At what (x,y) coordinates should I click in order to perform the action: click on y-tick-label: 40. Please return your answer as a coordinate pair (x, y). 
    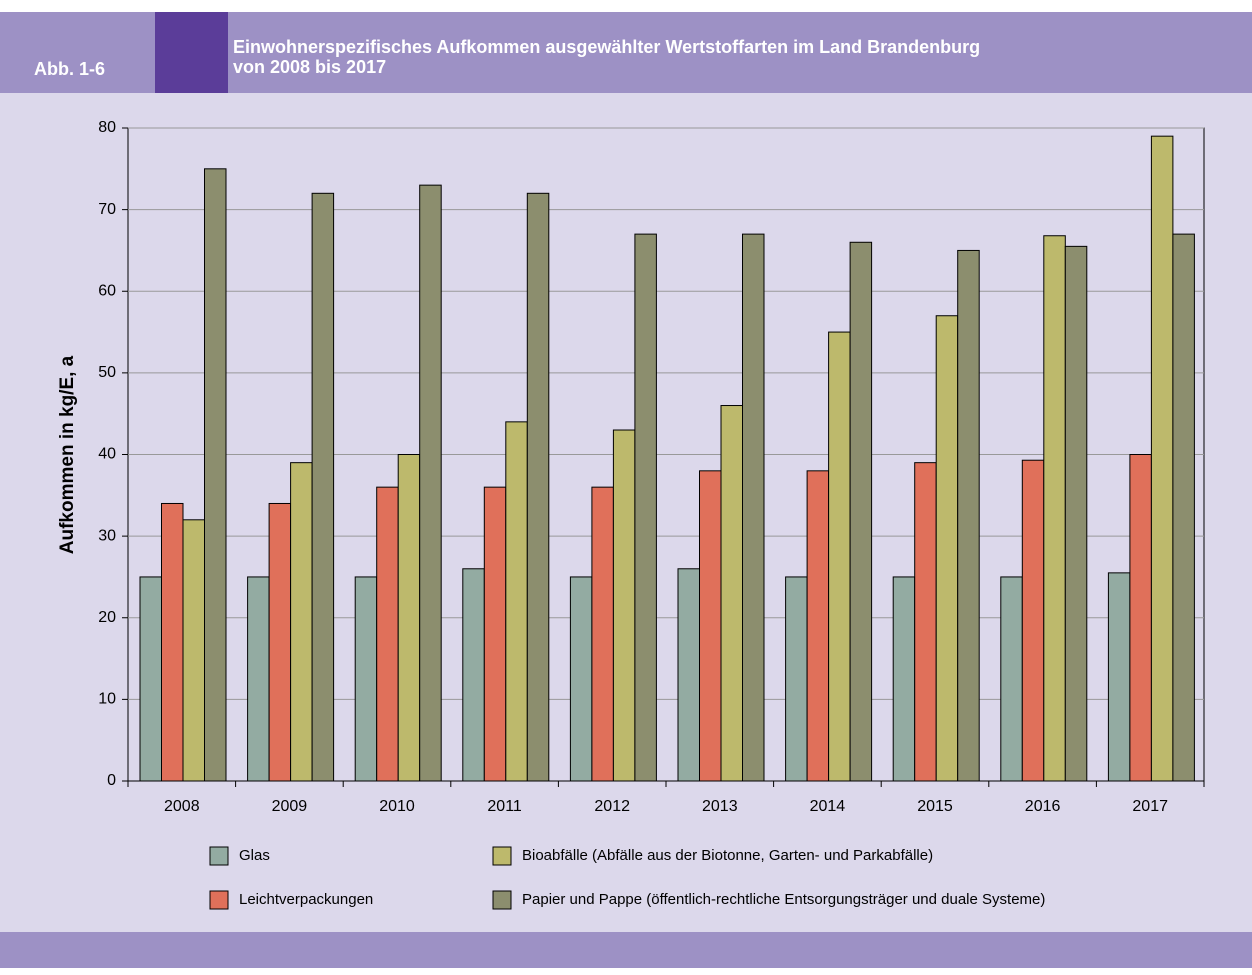
    Looking at the image, I should click on (107, 454).